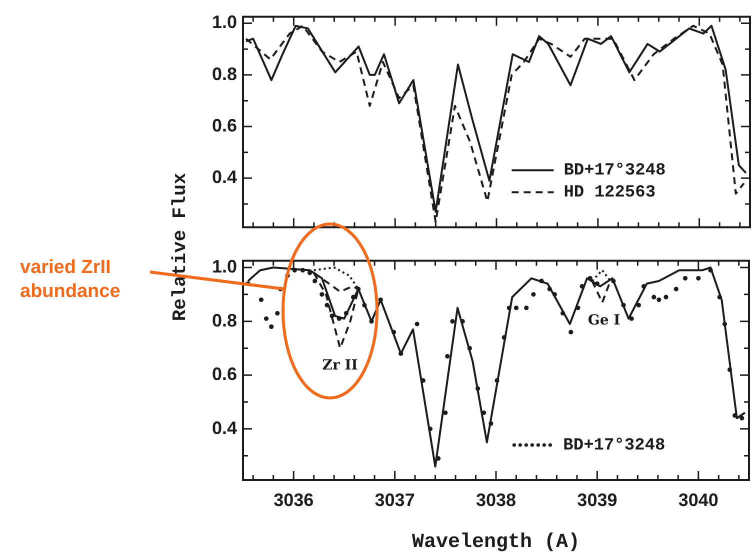 Image resolution: width=753 pixels, height=558 pixels. I want to click on x-tick-label: 3036, so click(294, 500).